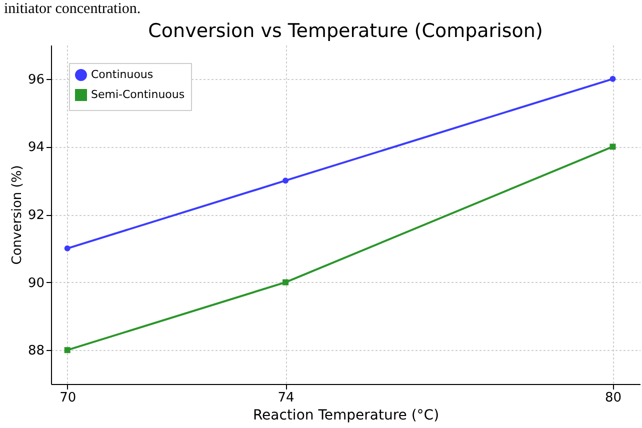  I want to click on chart-title: Conversion vs Temperature (Comparison), so click(345, 31).